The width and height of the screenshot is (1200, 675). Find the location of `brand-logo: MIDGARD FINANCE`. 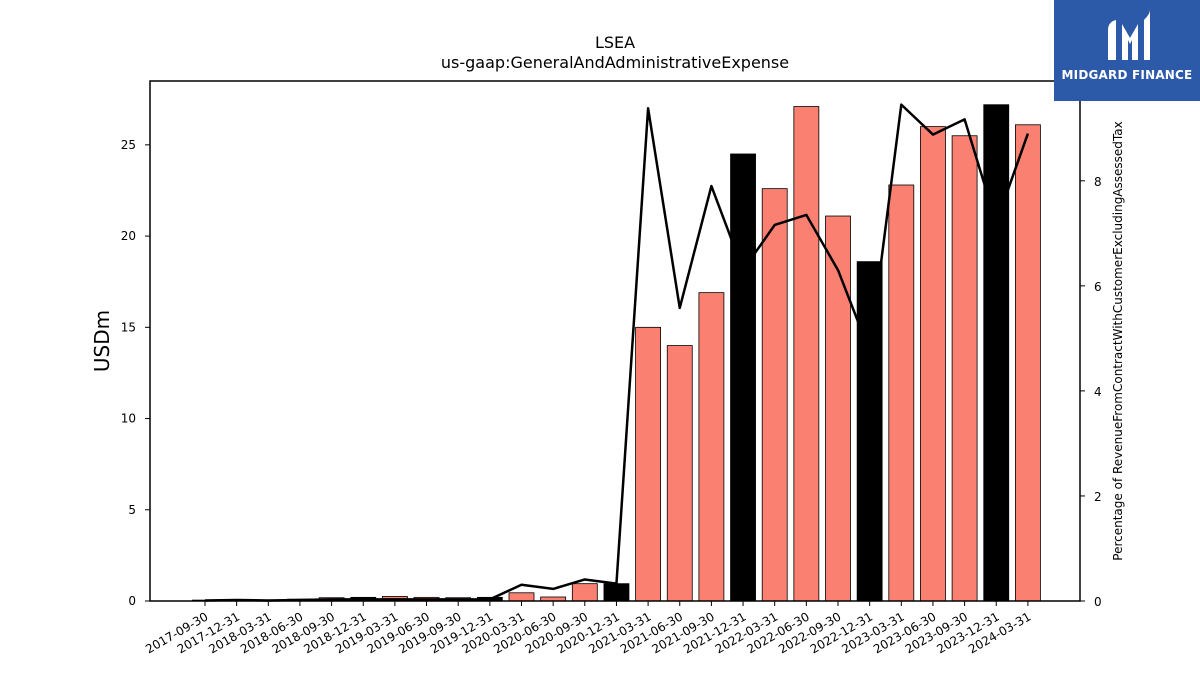

brand-logo: MIDGARD FINANCE is located at coordinates (1127, 50).